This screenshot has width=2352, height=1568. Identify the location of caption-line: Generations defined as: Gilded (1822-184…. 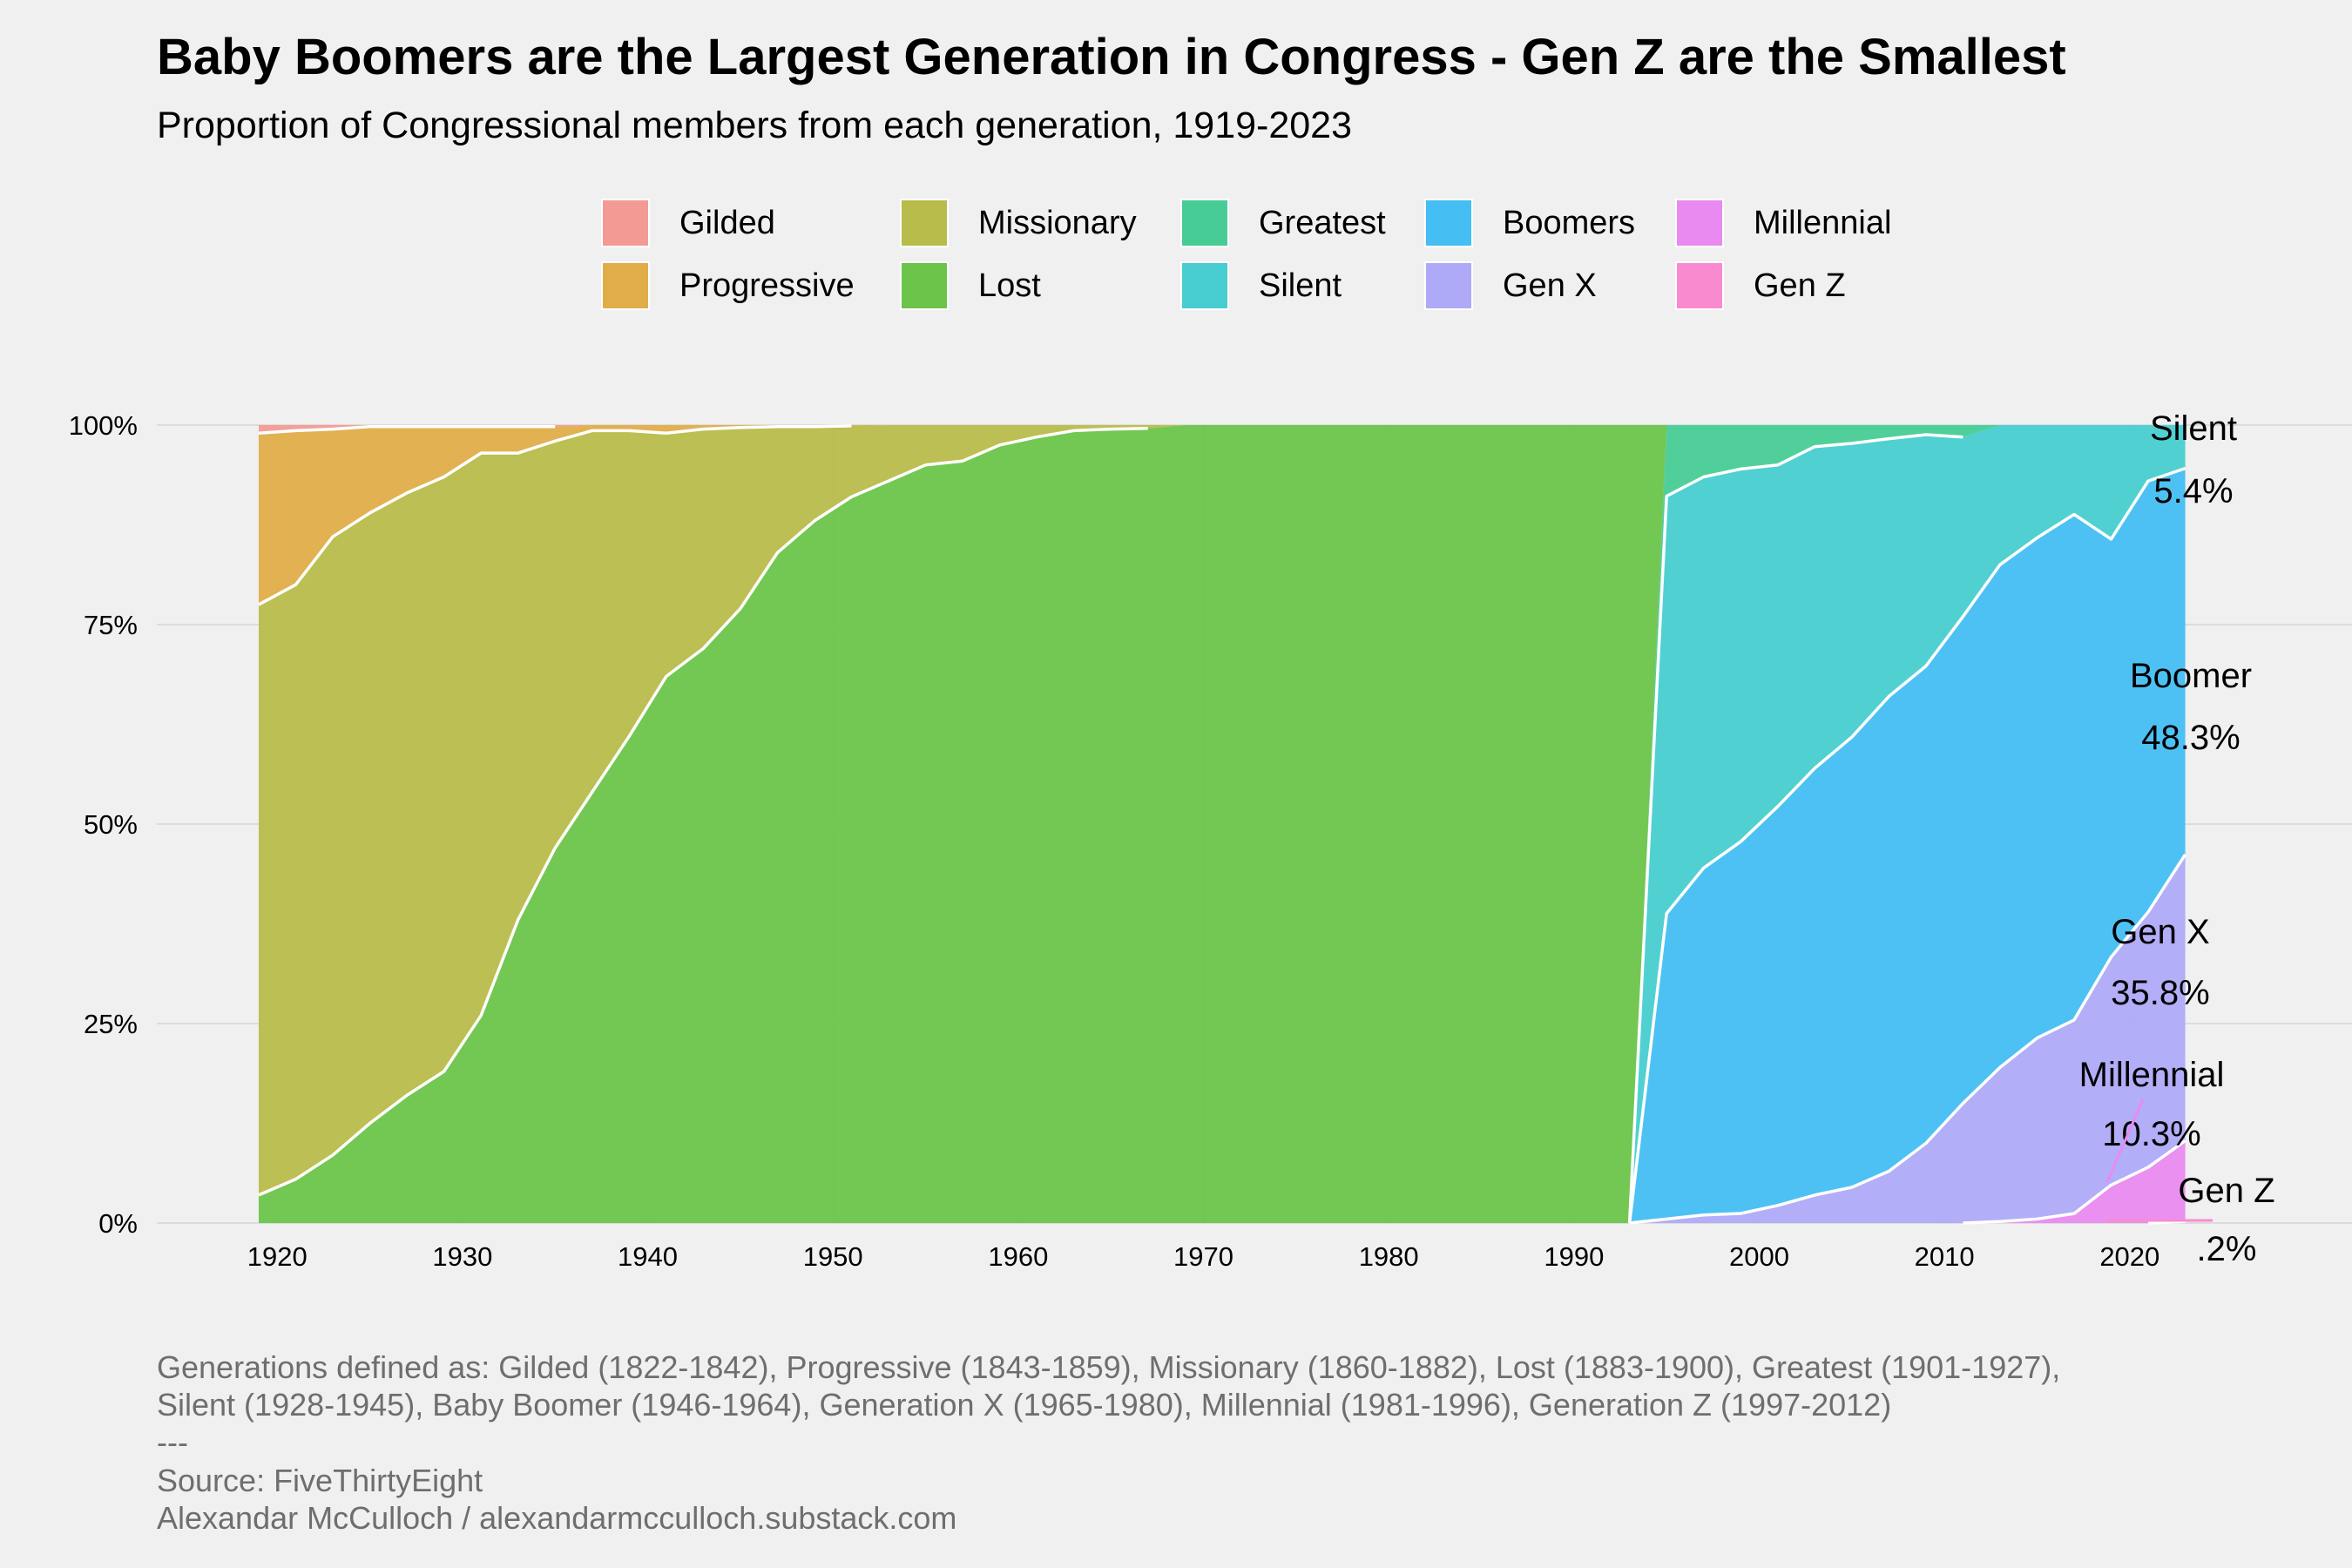
(1109, 1367).